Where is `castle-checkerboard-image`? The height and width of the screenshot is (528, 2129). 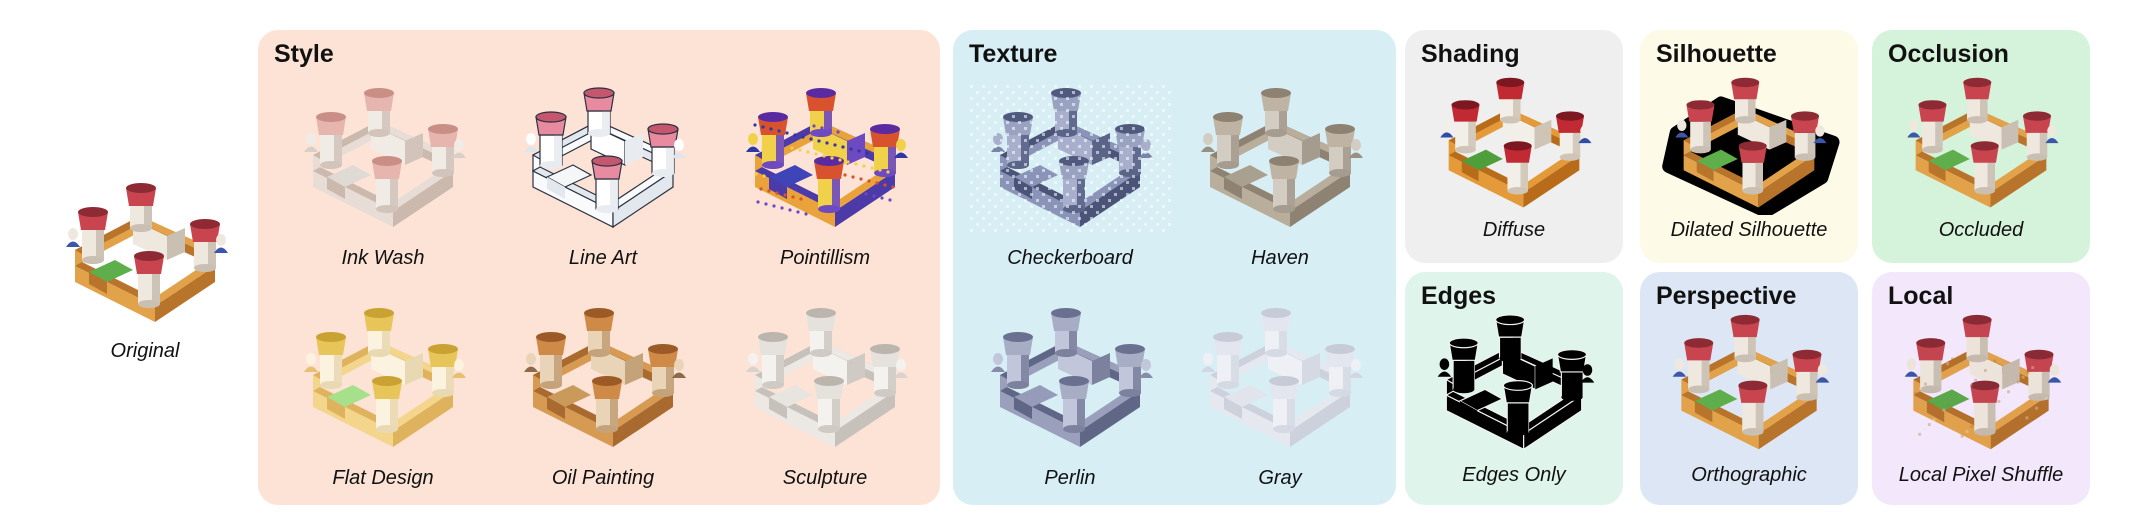
castle-checkerboard-image is located at coordinates (1070, 158).